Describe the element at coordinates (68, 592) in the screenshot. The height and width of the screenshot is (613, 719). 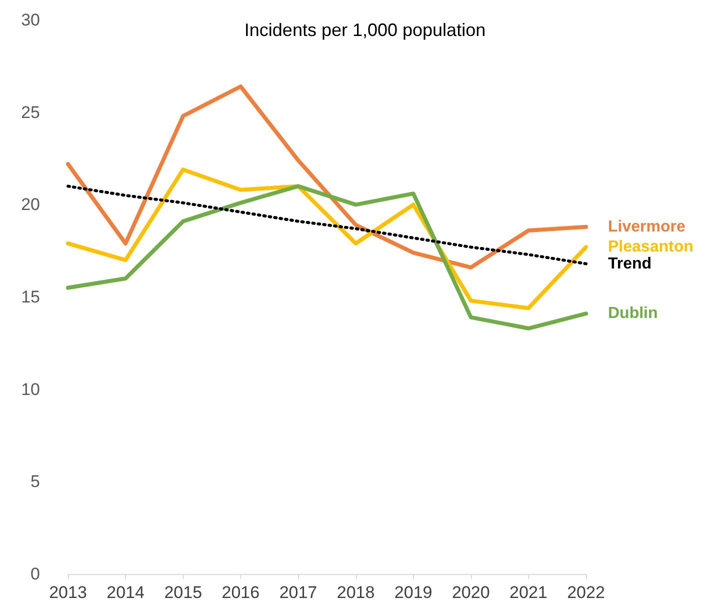
I see `x-tick-label: 2013` at that location.